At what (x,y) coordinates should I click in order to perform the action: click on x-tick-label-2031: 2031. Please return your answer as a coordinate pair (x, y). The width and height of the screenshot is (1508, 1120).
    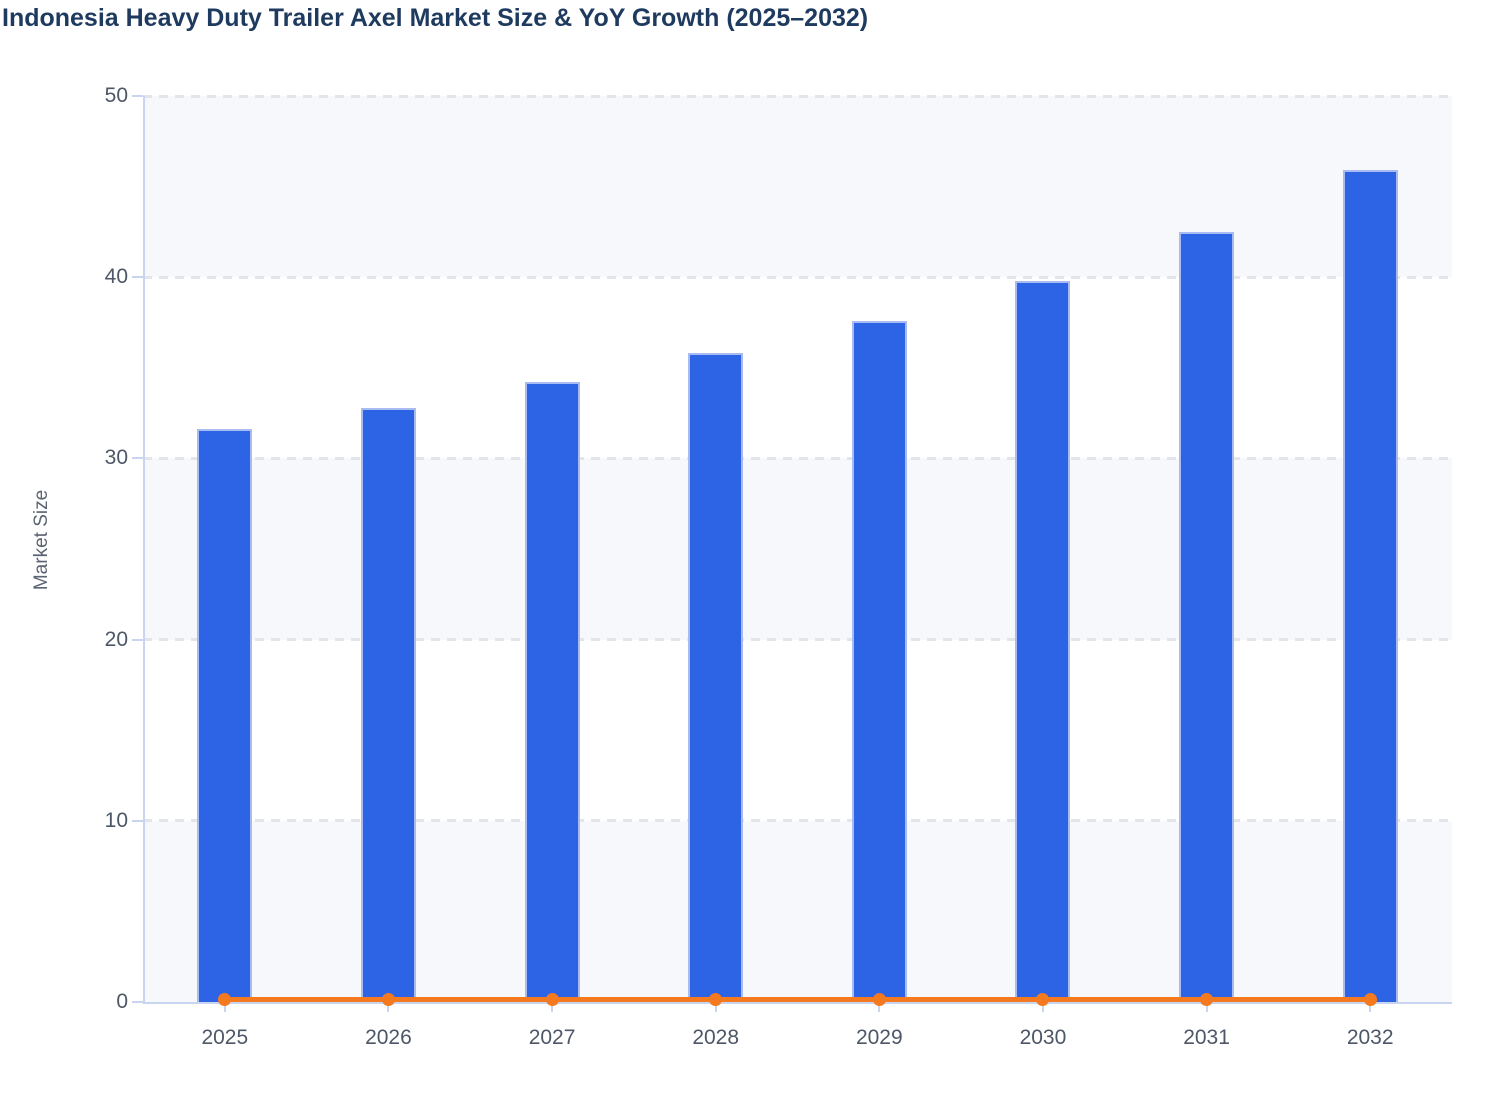
    Looking at the image, I should click on (1206, 1037).